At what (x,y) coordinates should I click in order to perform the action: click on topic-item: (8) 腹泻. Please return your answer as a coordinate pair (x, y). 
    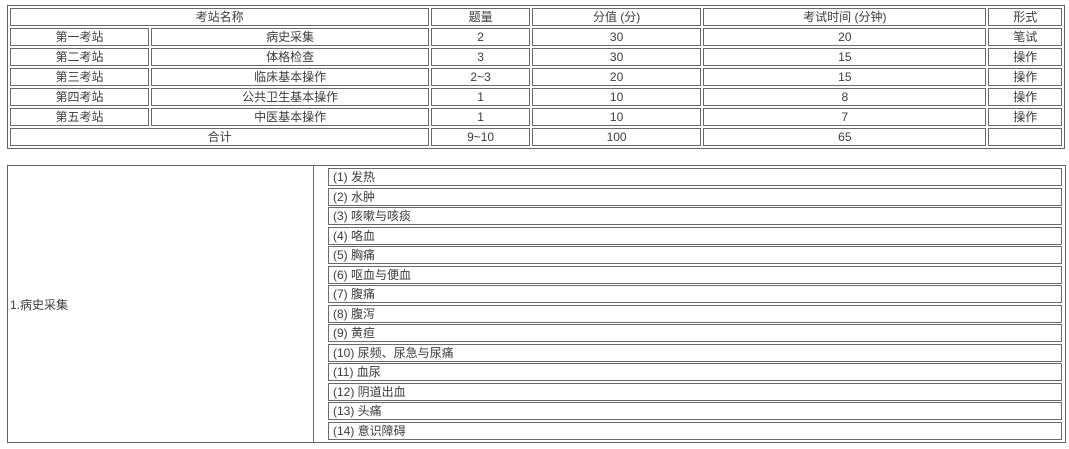
    Looking at the image, I should click on (695, 313).